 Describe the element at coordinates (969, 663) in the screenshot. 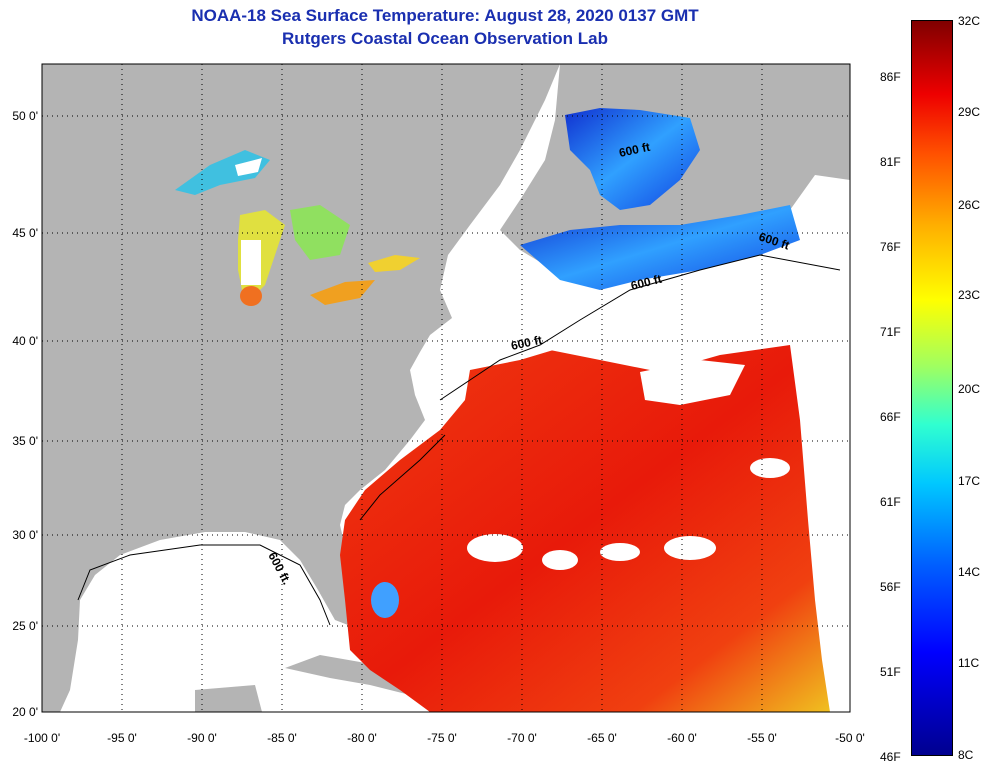

I see `colorbar-celsius-label: 11C` at that location.